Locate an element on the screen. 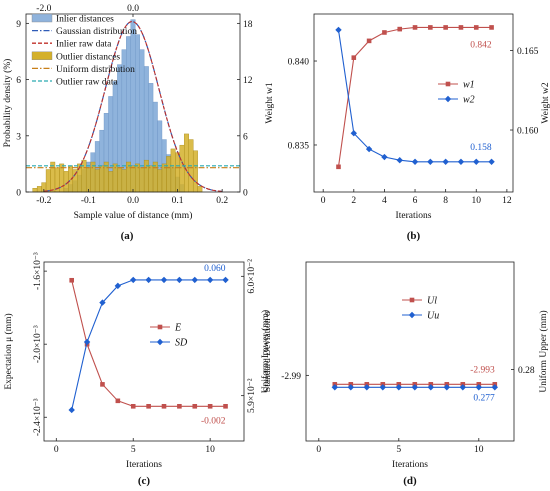 The image size is (550, 491). a-x-tick-label: -0.2 is located at coordinates (43, 201).